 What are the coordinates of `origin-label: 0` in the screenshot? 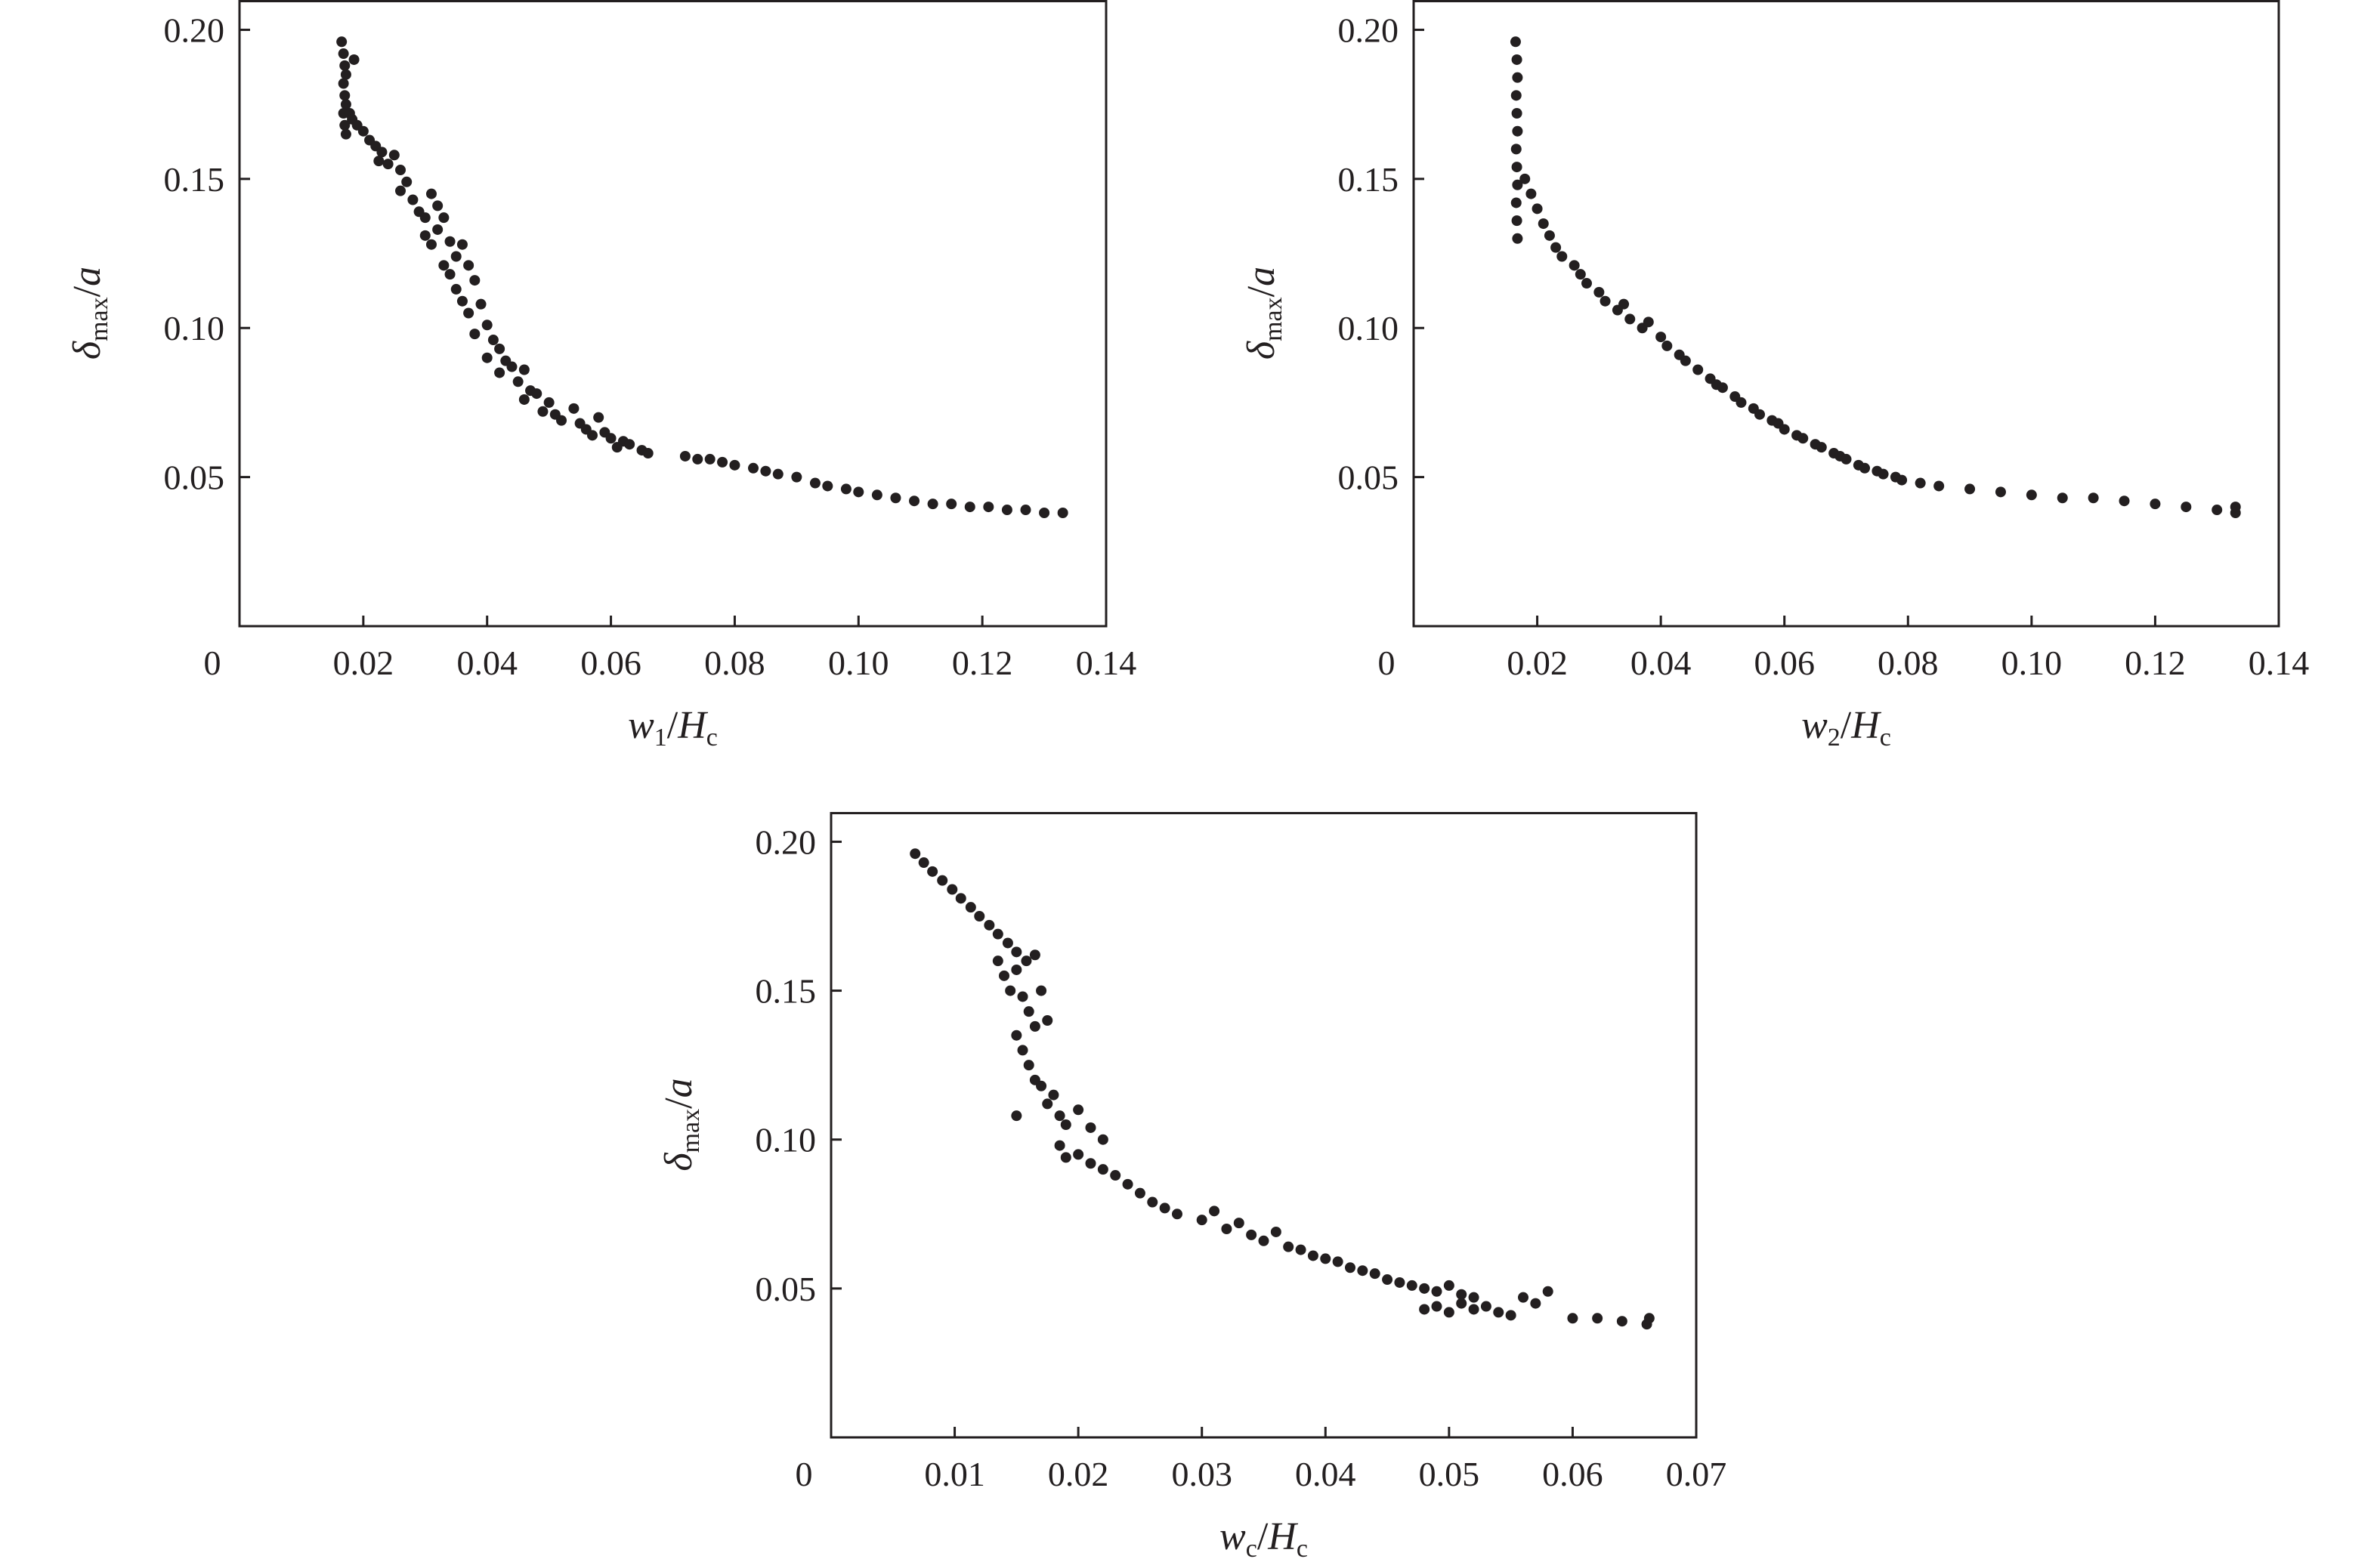 It's located at (804, 1474).